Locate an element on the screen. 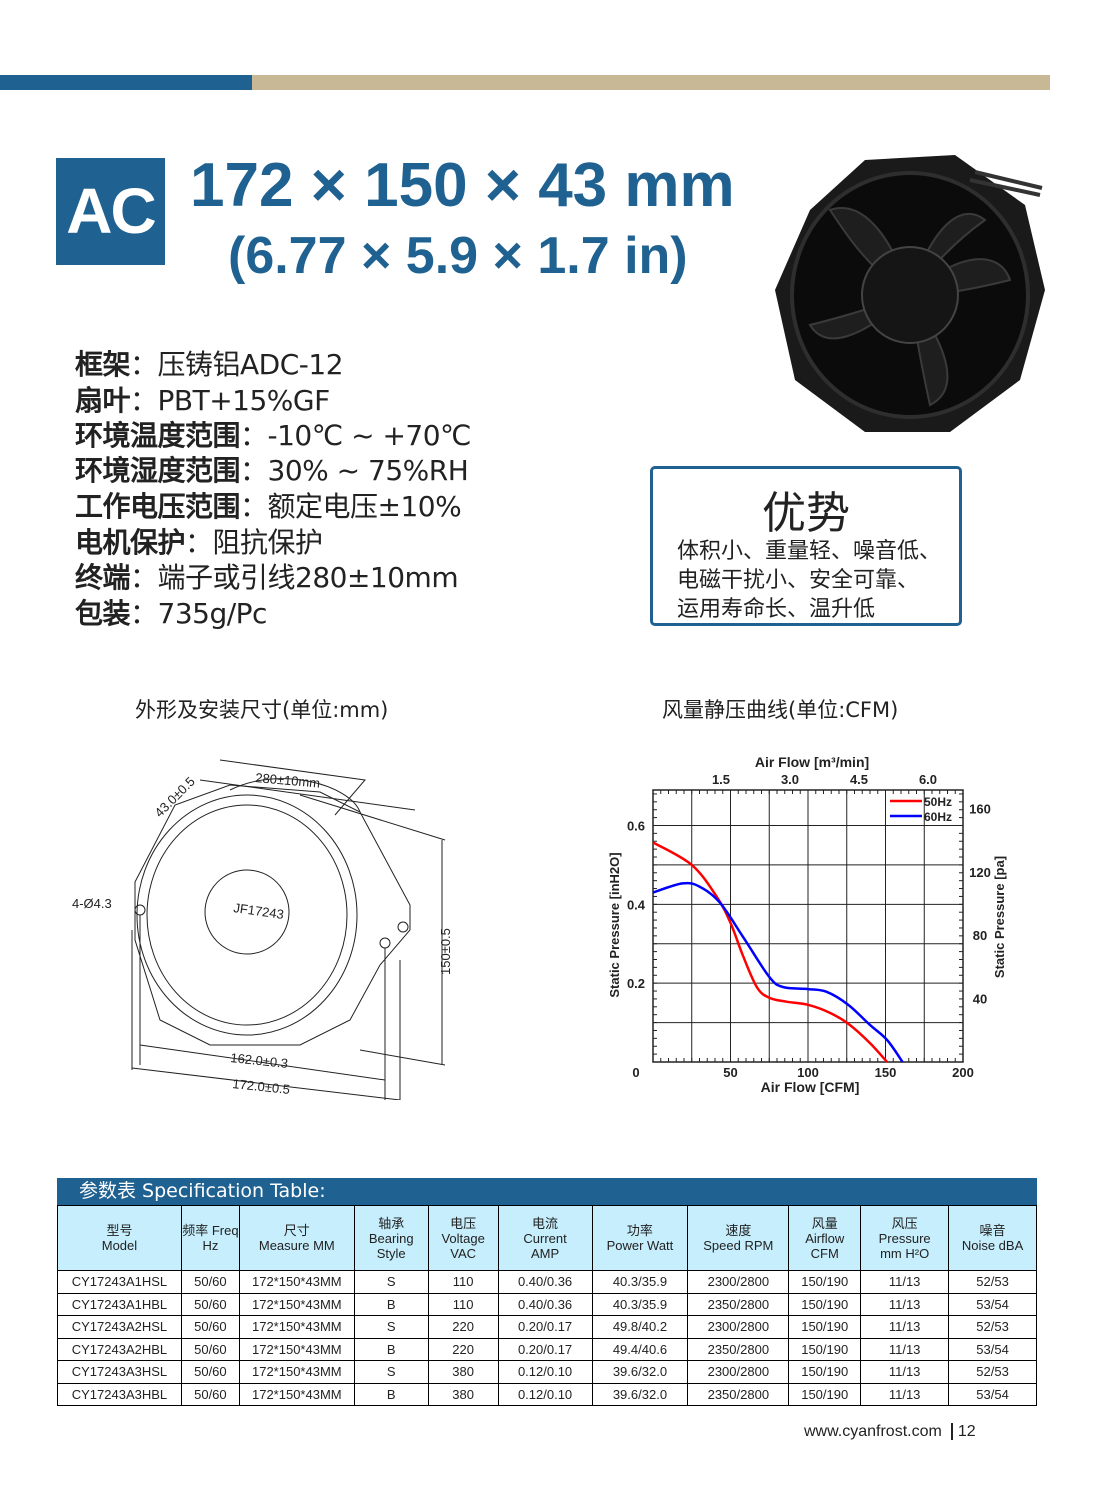 The image size is (1102, 1496). column-header-line: Pressure is located at coordinates (904, 1238).